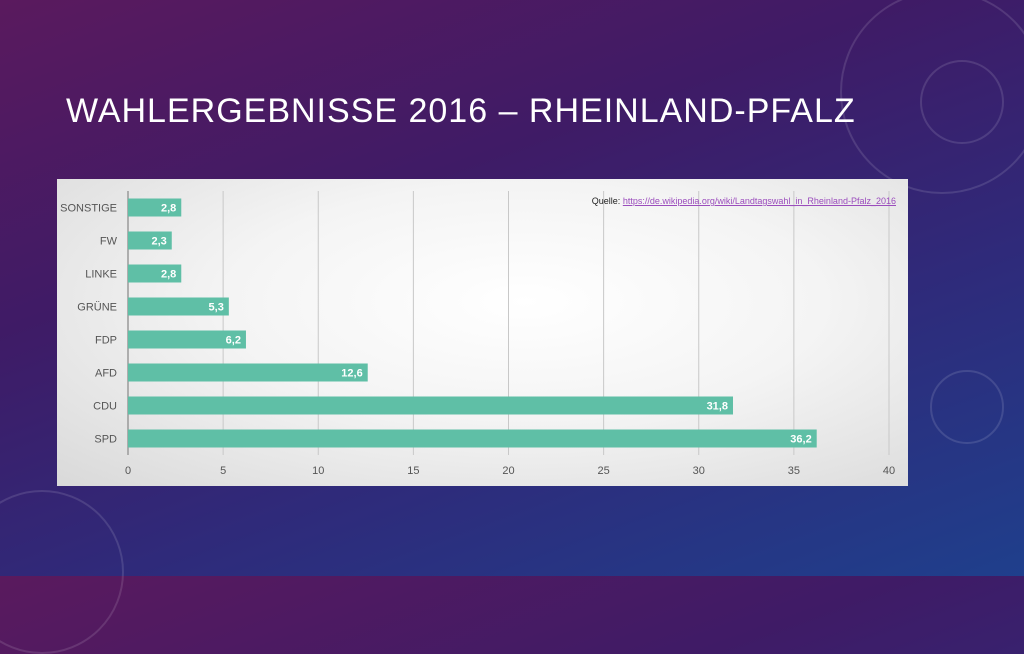 The width and height of the screenshot is (1024, 654). What do you see at coordinates (889, 471) in the screenshot?
I see `x-tick-label: 40` at bounding box center [889, 471].